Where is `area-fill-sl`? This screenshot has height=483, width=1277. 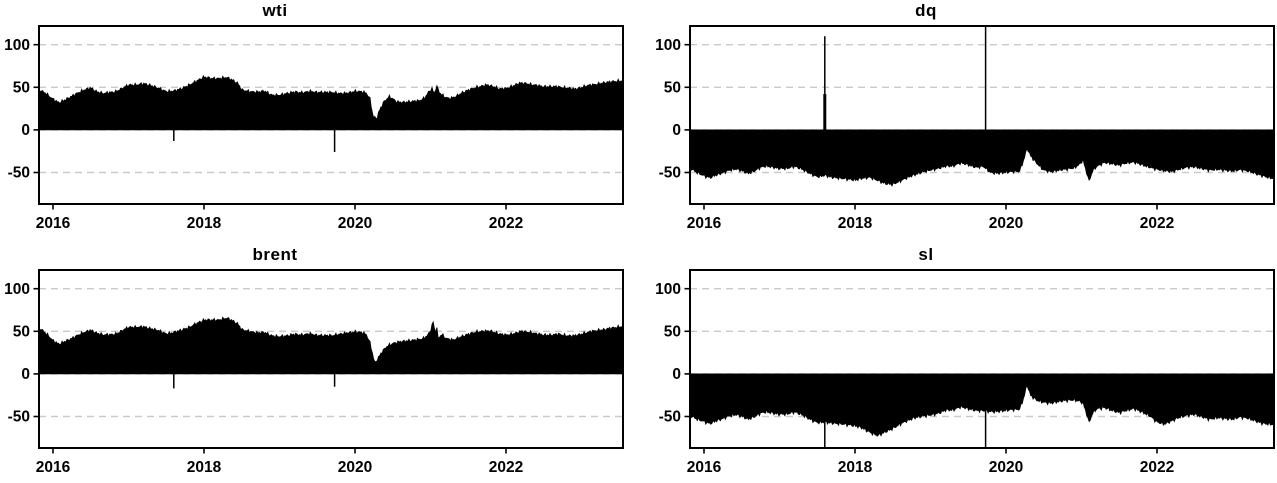
area-fill-sl is located at coordinates (982, 405).